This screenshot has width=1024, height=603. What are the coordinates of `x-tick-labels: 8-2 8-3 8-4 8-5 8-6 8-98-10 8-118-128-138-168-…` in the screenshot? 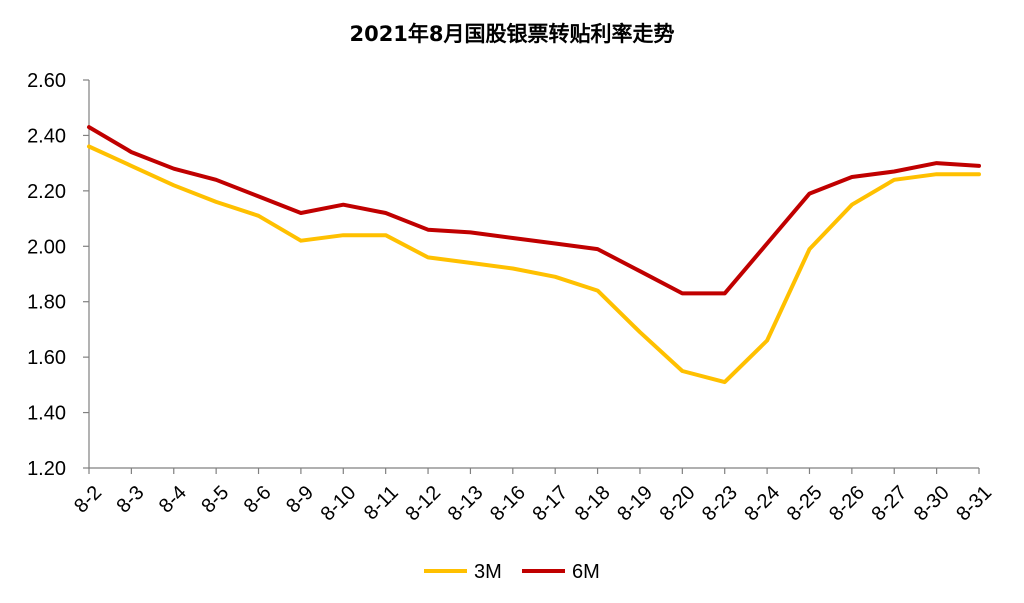 It's located at (533, 504).